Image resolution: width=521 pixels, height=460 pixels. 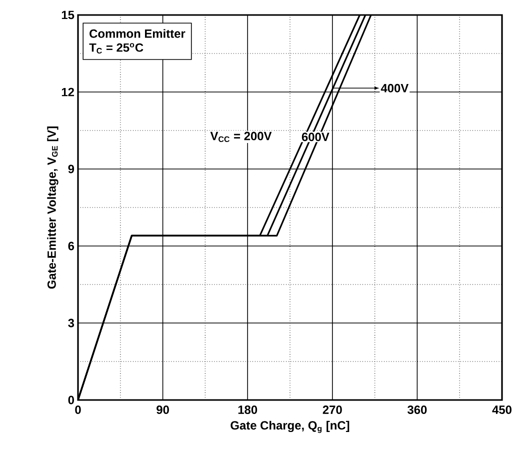 I want to click on x-tick-label: 450, so click(x=502, y=410).